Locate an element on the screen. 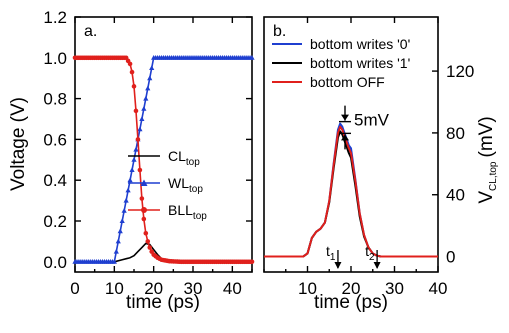  panel-a-ytick-label: 0.8 is located at coordinates (55, 99).